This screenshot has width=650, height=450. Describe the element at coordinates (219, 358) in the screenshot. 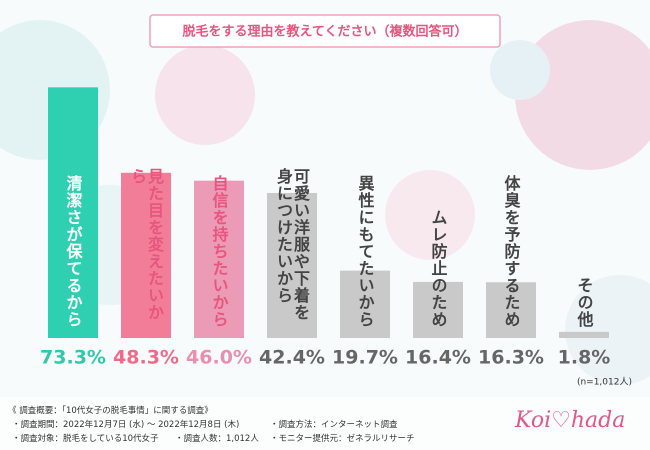

I see `value-label: 46.0%` at that location.